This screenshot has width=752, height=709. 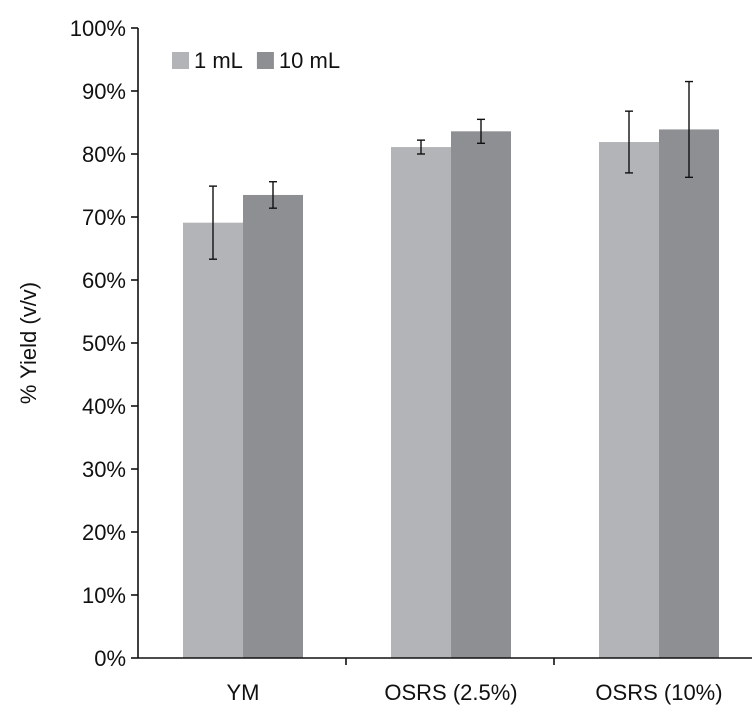 What do you see at coordinates (104, 469) in the screenshot?
I see `y-tick-label: 30%` at bounding box center [104, 469].